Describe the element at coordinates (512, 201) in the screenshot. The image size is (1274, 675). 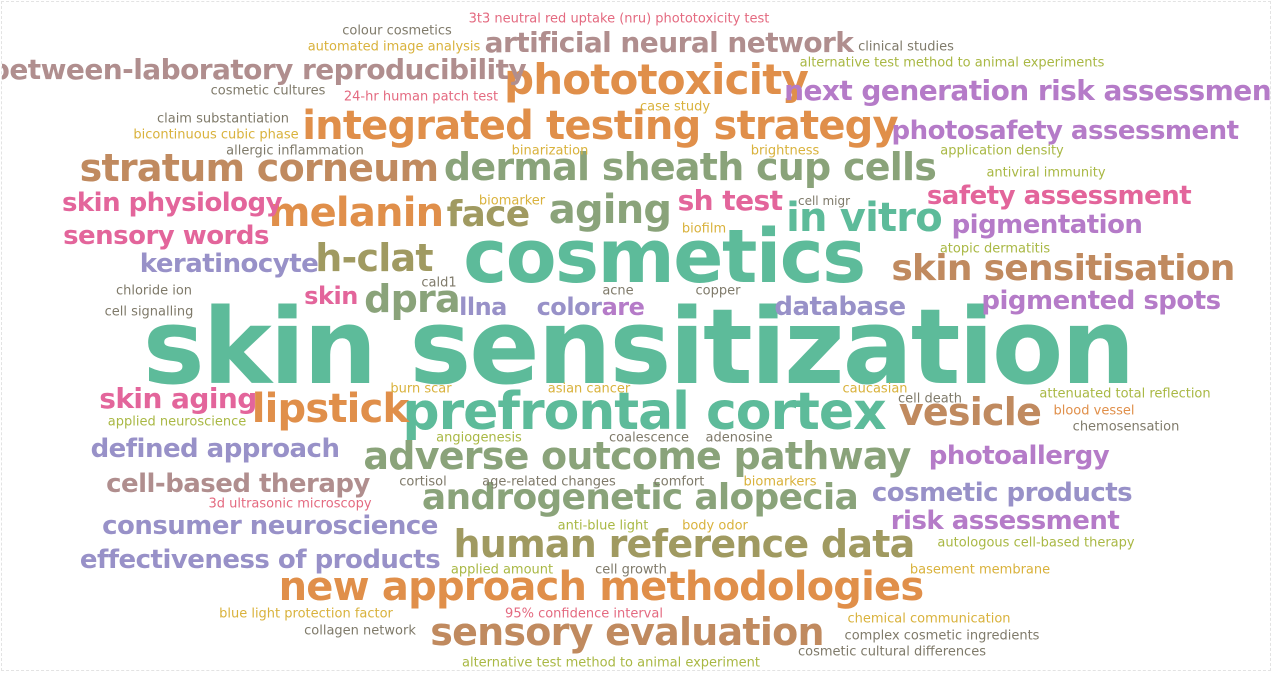
I see `word: biomarker` at that location.